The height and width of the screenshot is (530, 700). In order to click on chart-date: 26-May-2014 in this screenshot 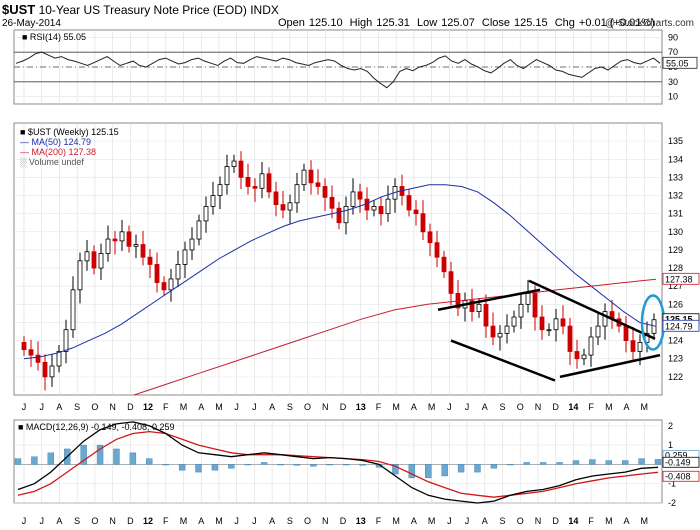, I will do `click(31, 23)`.